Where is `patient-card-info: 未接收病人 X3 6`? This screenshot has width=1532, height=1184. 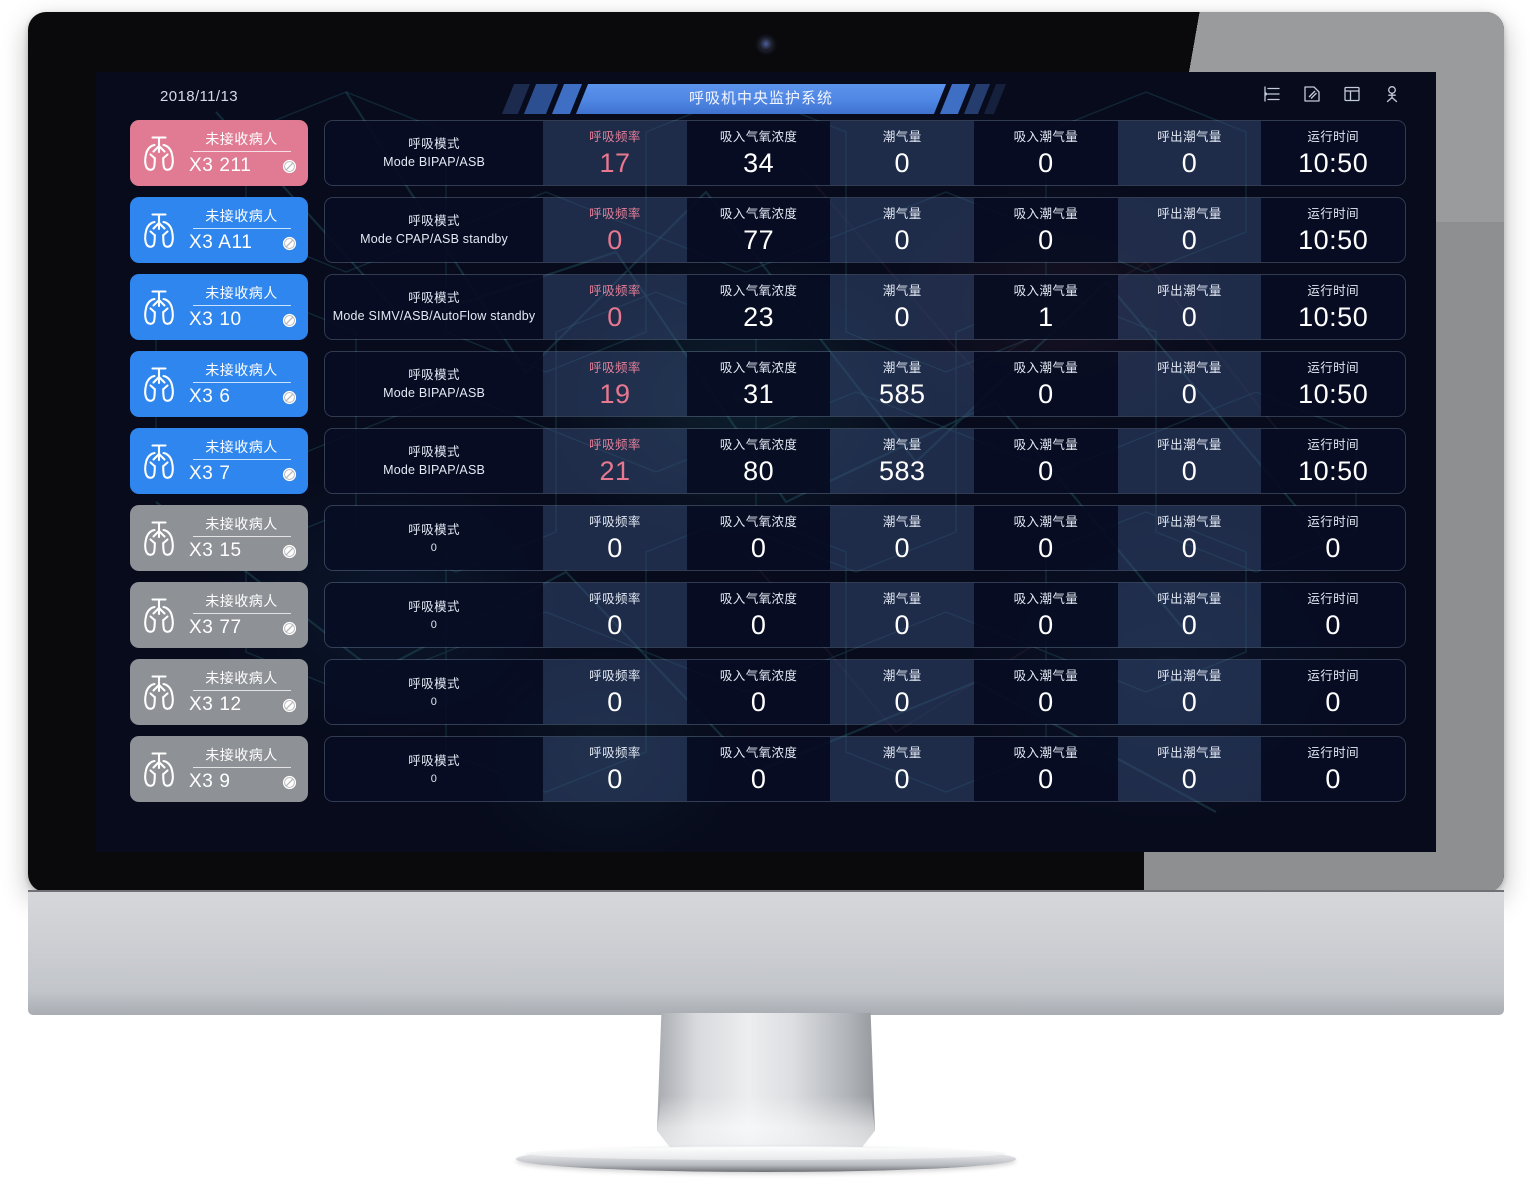
patient-card-info: 未接收病人 X3 6 is located at coordinates (239, 384).